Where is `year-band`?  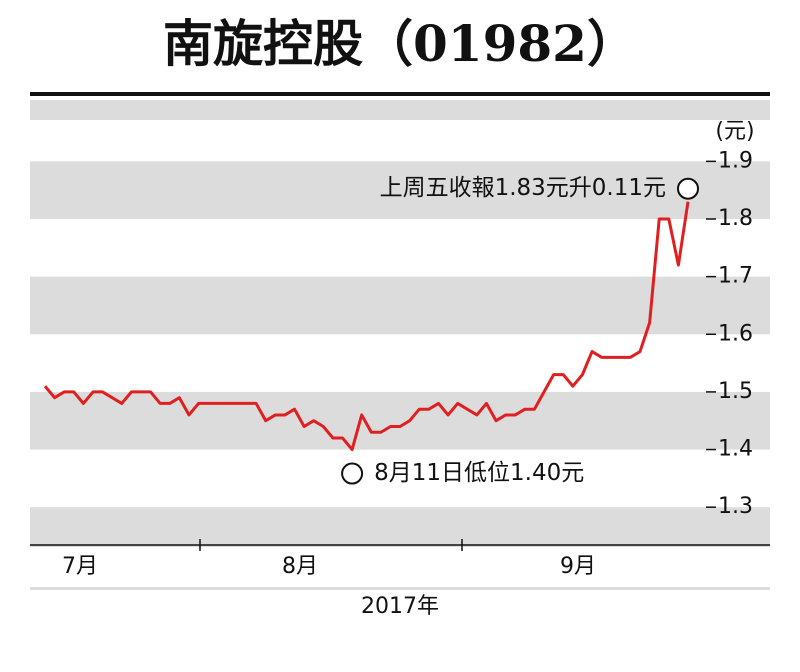
year-band is located at coordinates (400, 607).